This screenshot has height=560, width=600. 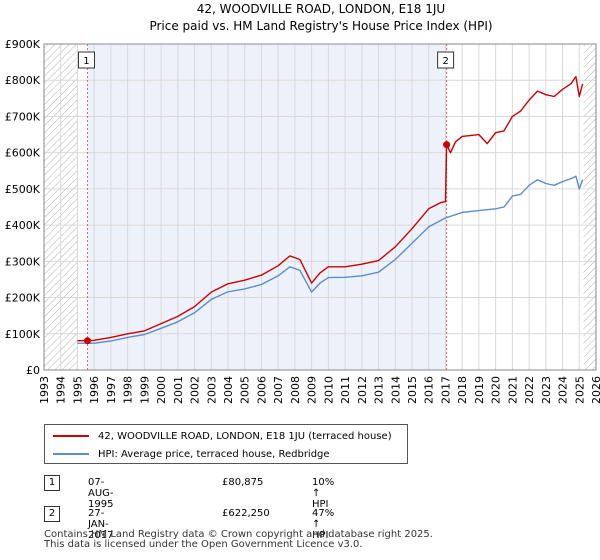 What do you see at coordinates (529, 390) in the screenshot?
I see `x-tick-label: 2022` at bounding box center [529, 390].